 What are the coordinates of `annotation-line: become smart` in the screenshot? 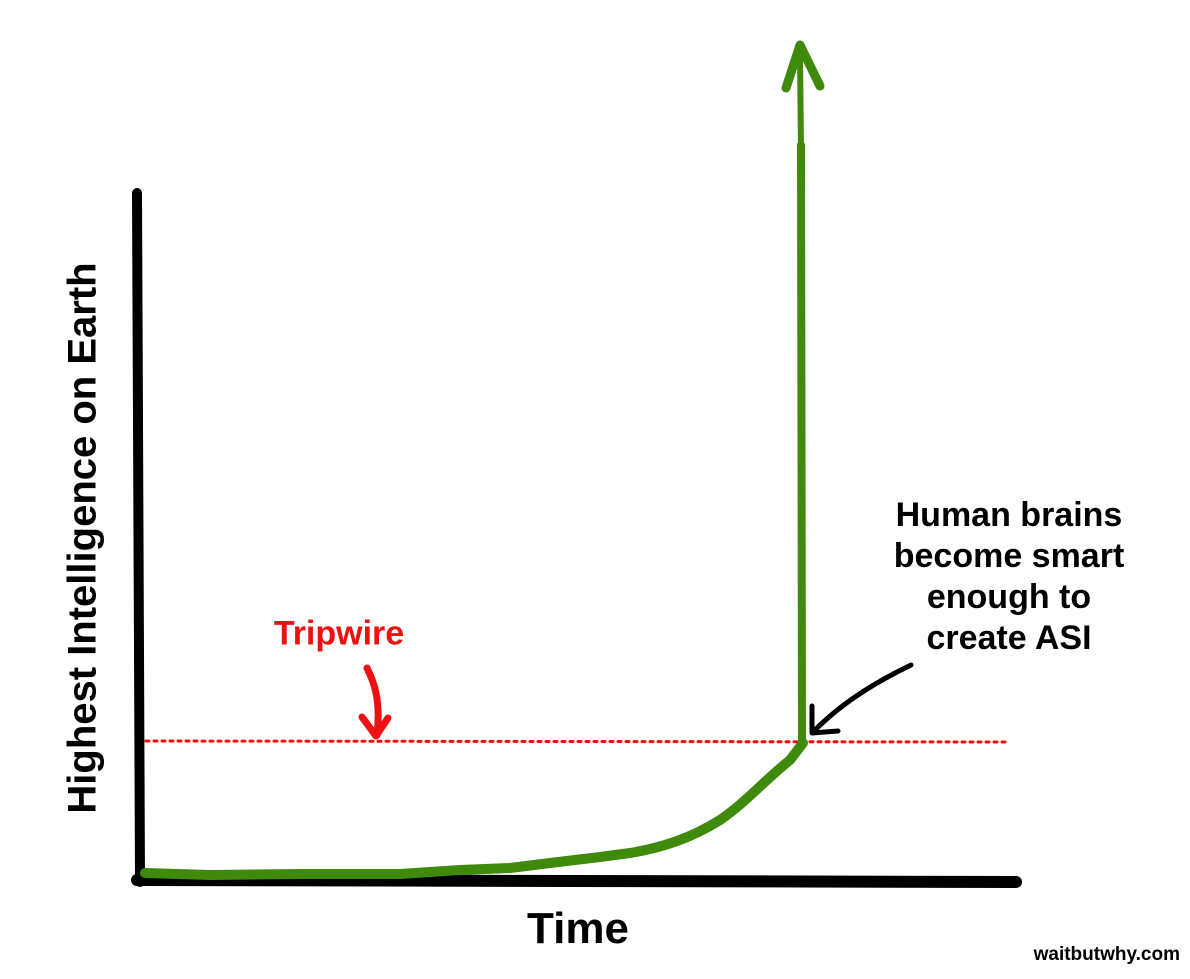 It's located at (1009, 556).